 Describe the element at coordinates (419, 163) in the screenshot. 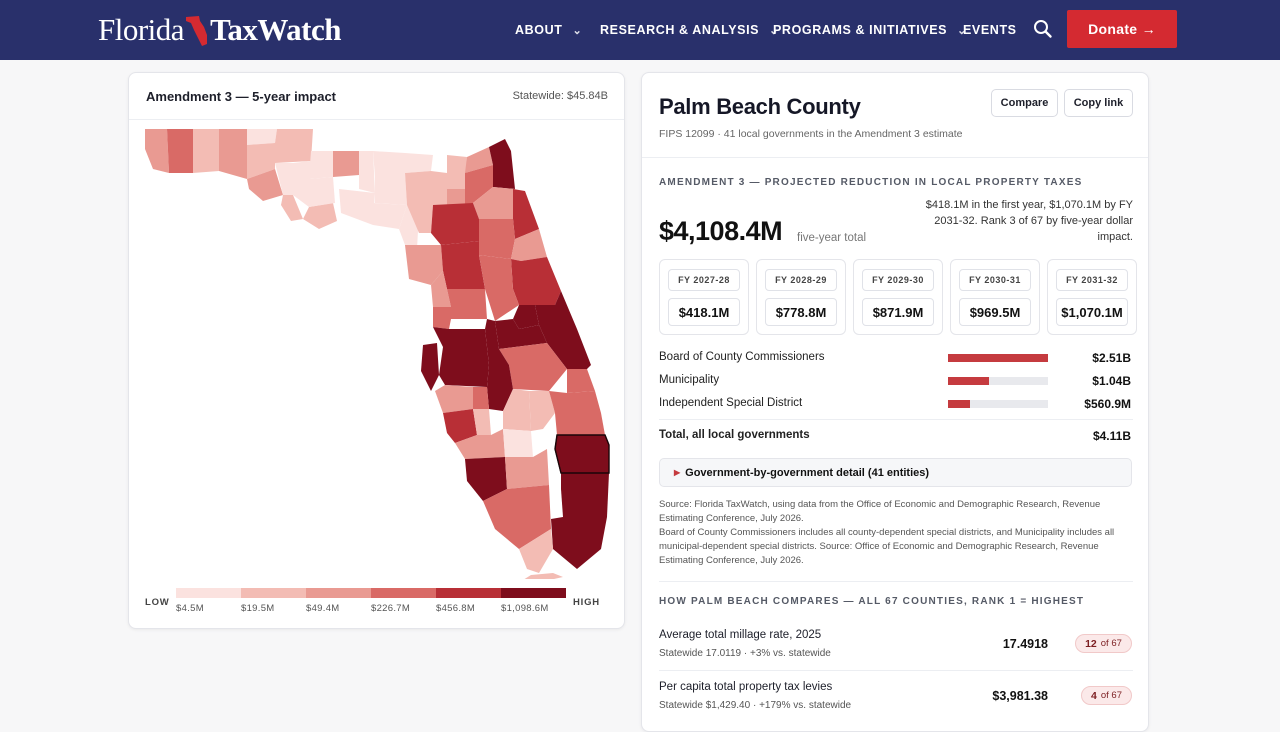

I see `county-hamilton` at that location.